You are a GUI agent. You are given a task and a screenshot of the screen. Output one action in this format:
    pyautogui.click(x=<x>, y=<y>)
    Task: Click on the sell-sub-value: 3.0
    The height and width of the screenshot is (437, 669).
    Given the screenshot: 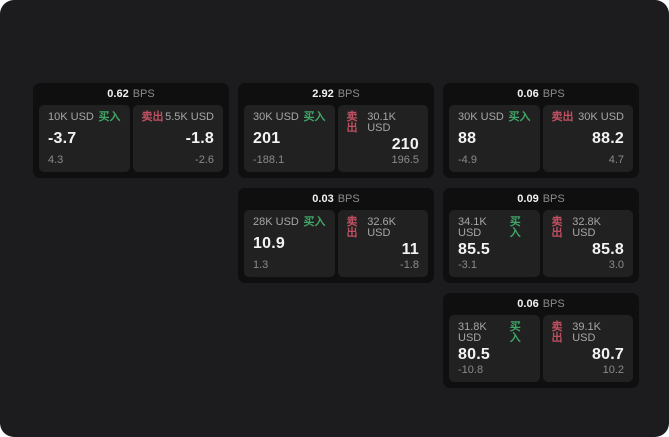 What is the action you would take?
    pyautogui.click(x=616, y=265)
    